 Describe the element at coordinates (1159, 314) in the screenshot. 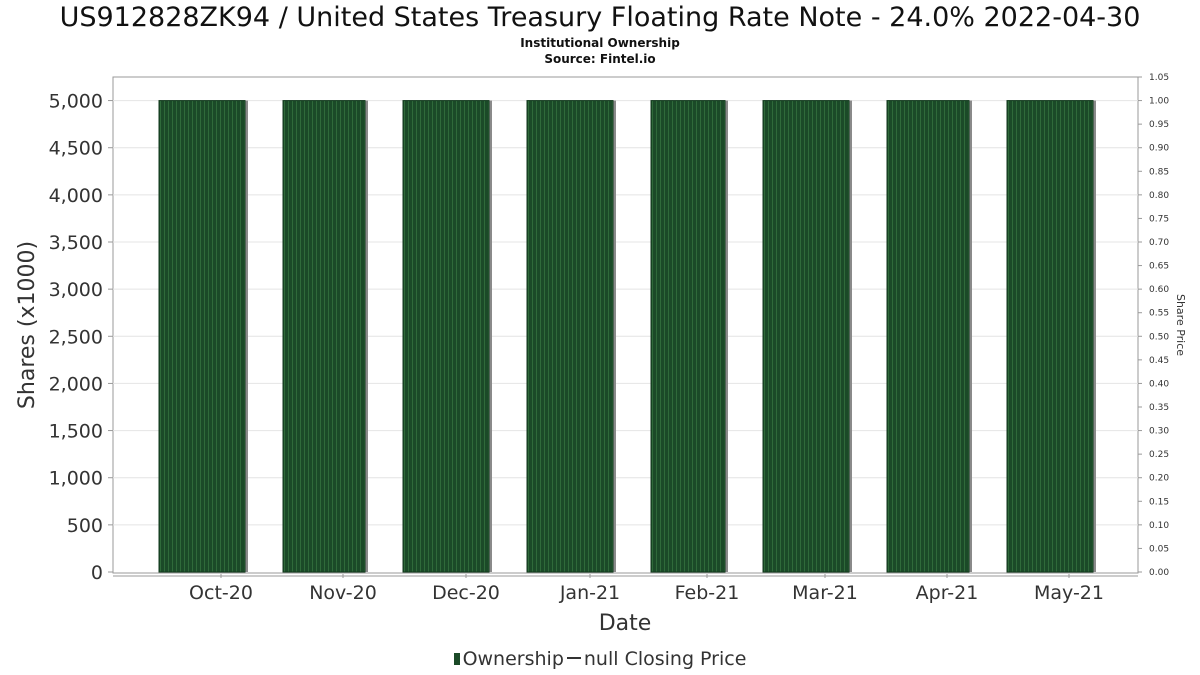

I see `y2-tick-label: 0.55` at that location.